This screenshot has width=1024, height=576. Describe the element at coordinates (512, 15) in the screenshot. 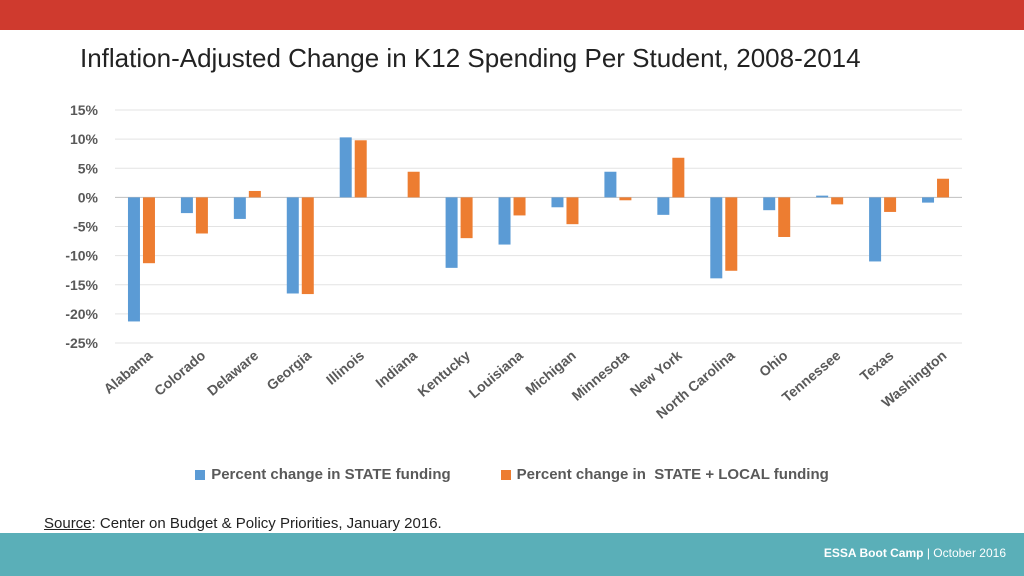

I see `top-accent-bar` at that location.